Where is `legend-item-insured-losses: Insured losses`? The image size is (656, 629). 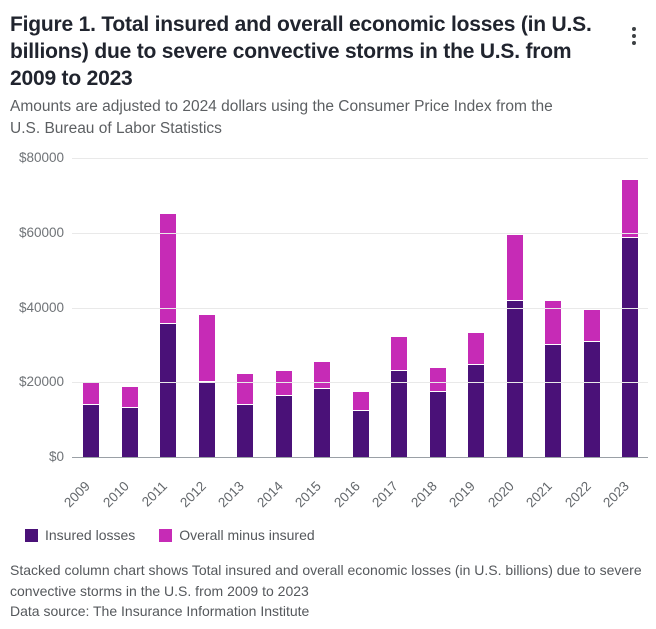
legend-item-insured-losses: Insured losses is located at coordinates (80, 535).